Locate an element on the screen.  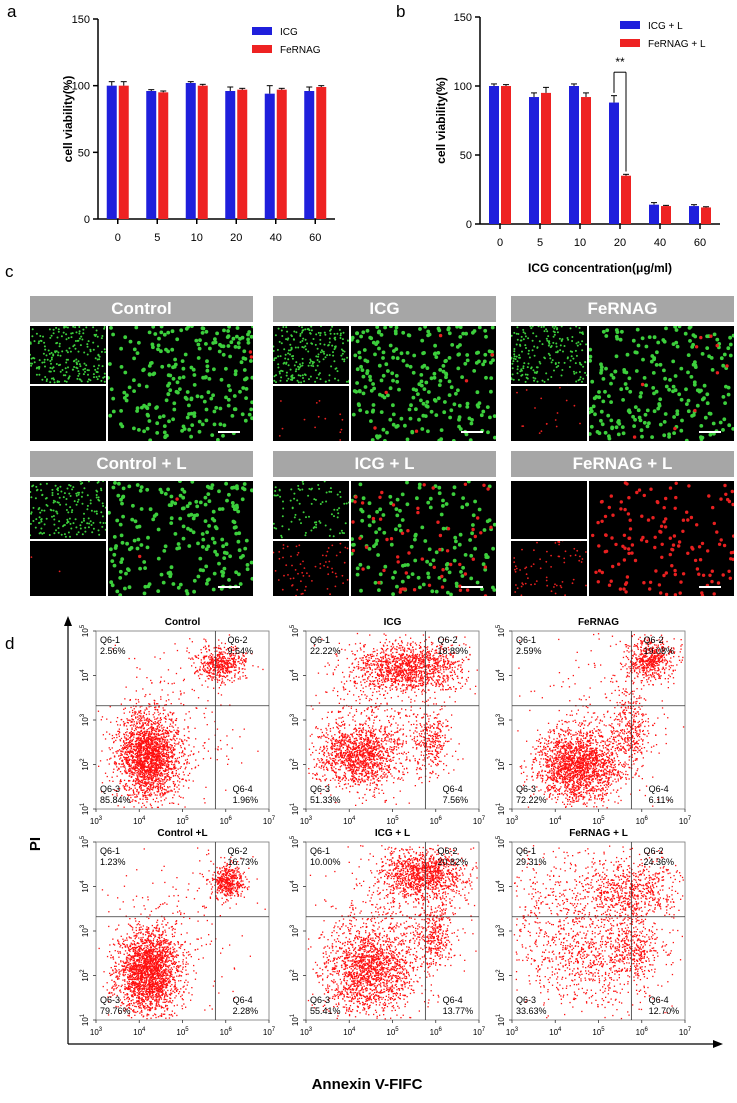
quadrant-value-q1: 1.23% is located at coordinates (113, 862).